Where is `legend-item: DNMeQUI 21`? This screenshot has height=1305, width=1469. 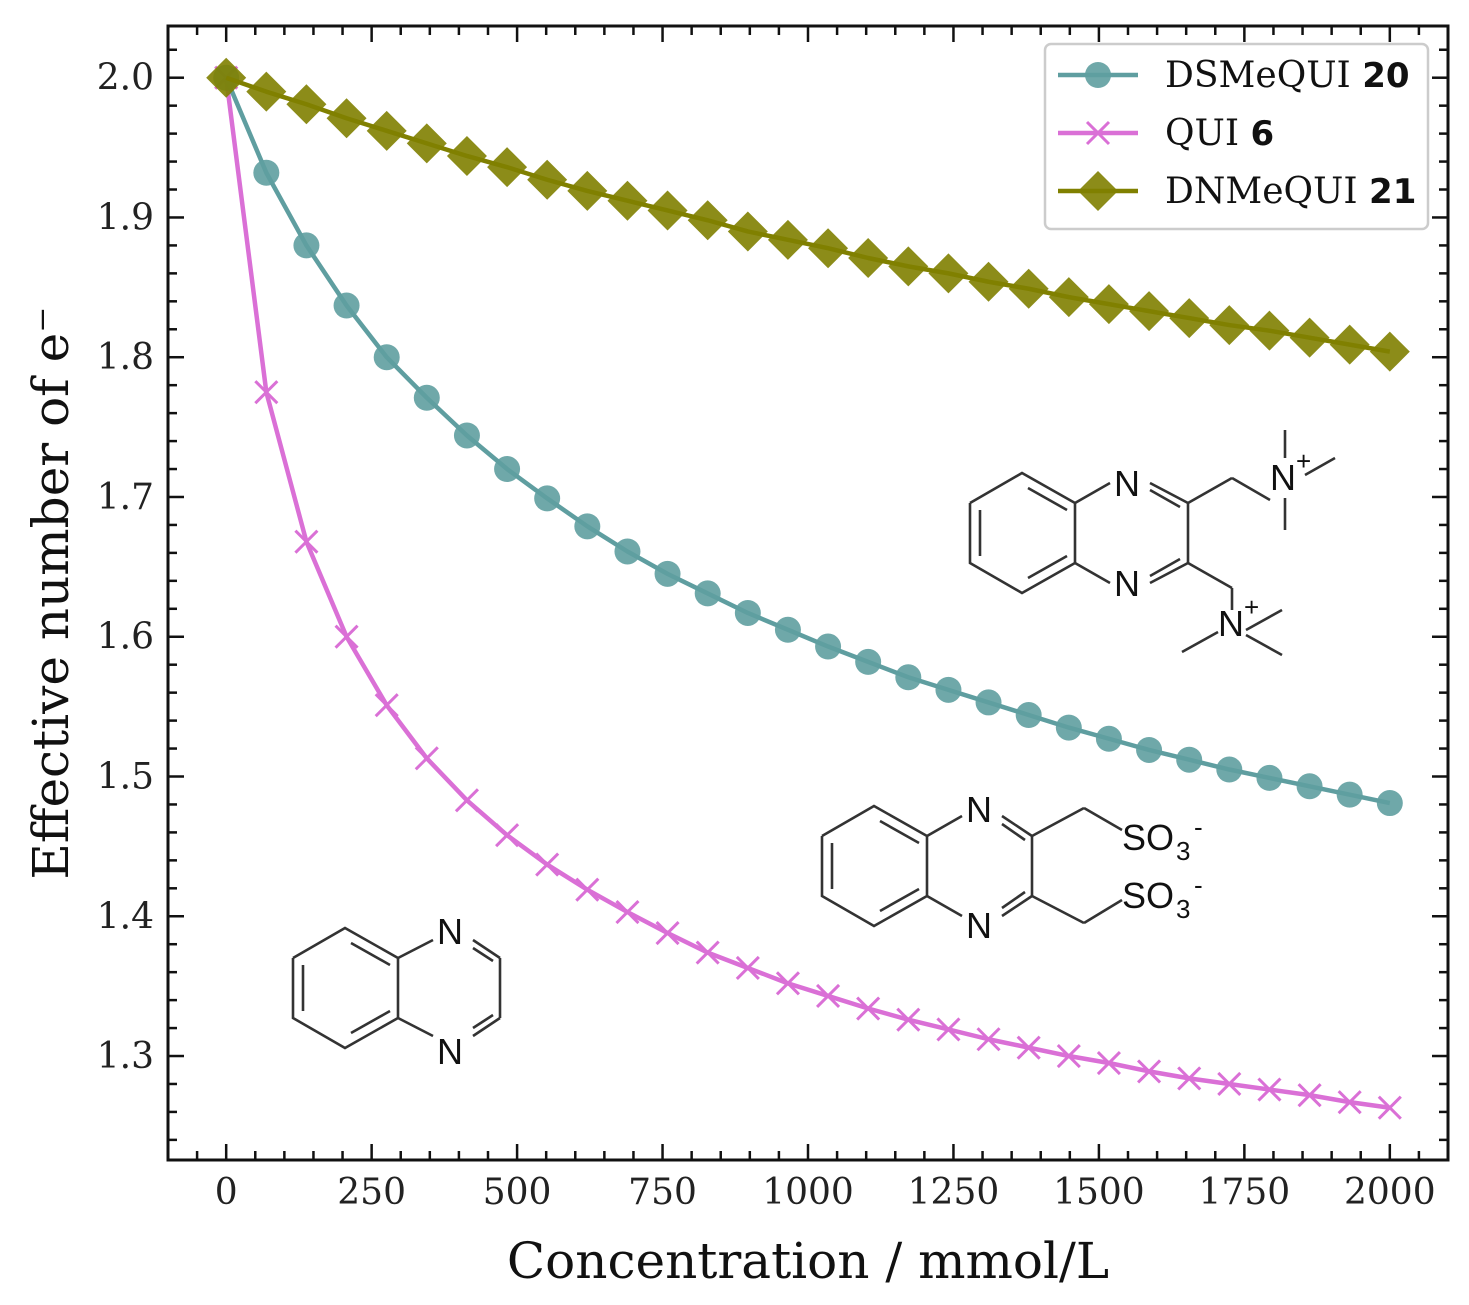
legend-item: DNMeQUI 21 is located at coordinates (1237, 191).